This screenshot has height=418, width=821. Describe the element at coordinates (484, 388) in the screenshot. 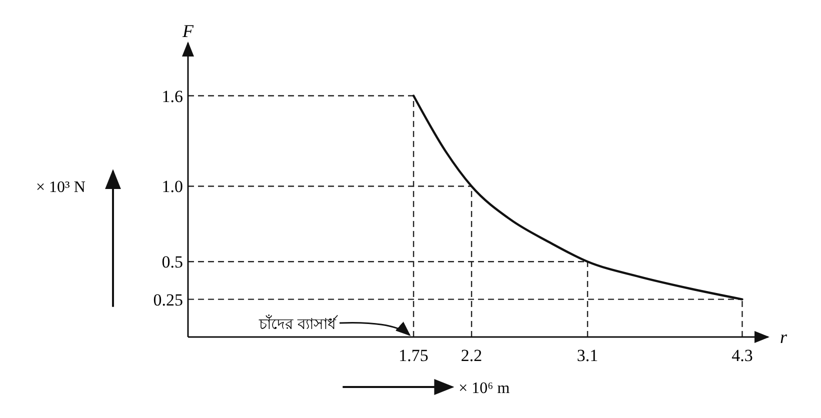

I see `text: × 10⁶ m` at that location.